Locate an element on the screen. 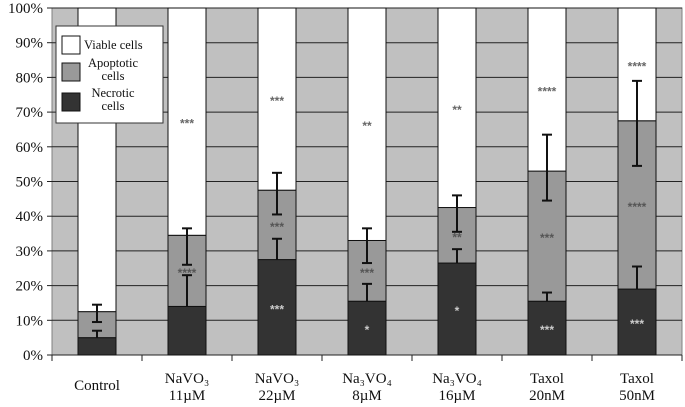 Image resolution: width=685 pixels, height=407 pixels. y-tick-label: 100% is located at coordinates (25, 9).